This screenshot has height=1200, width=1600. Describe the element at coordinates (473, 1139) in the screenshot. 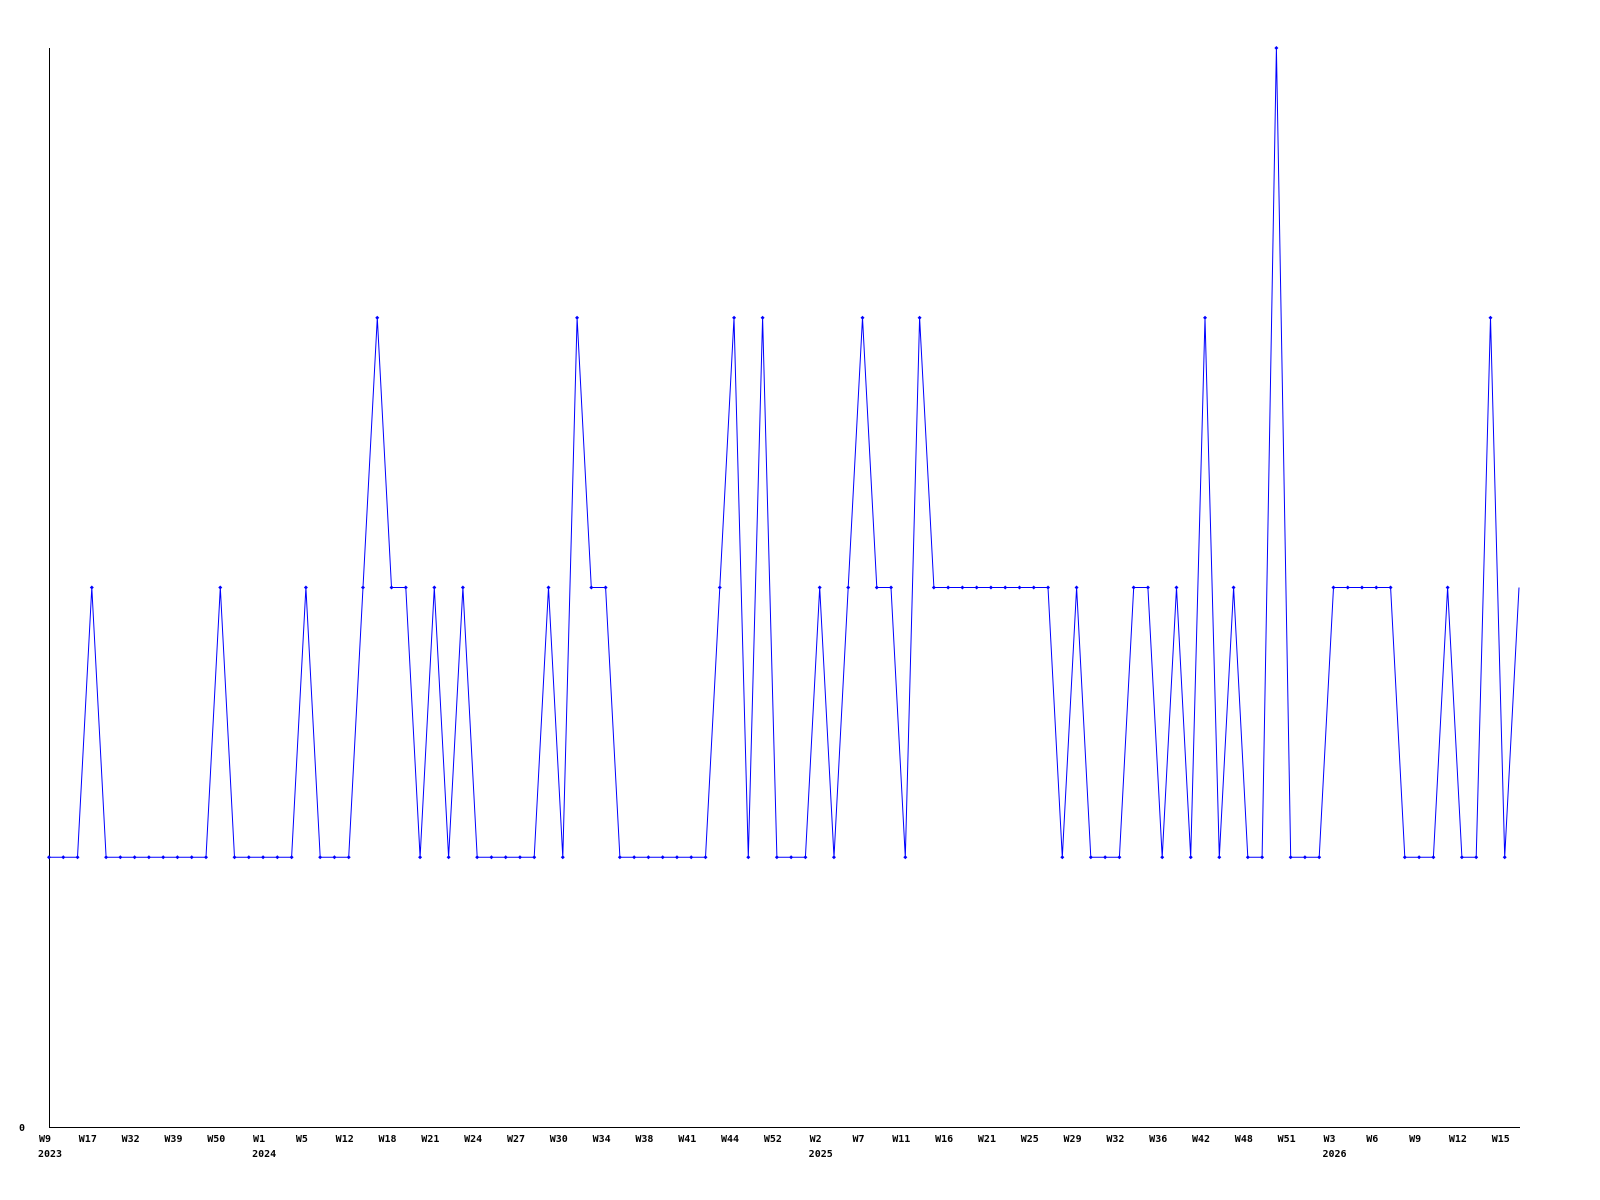

I see `x-tick-label: W24` at that location.